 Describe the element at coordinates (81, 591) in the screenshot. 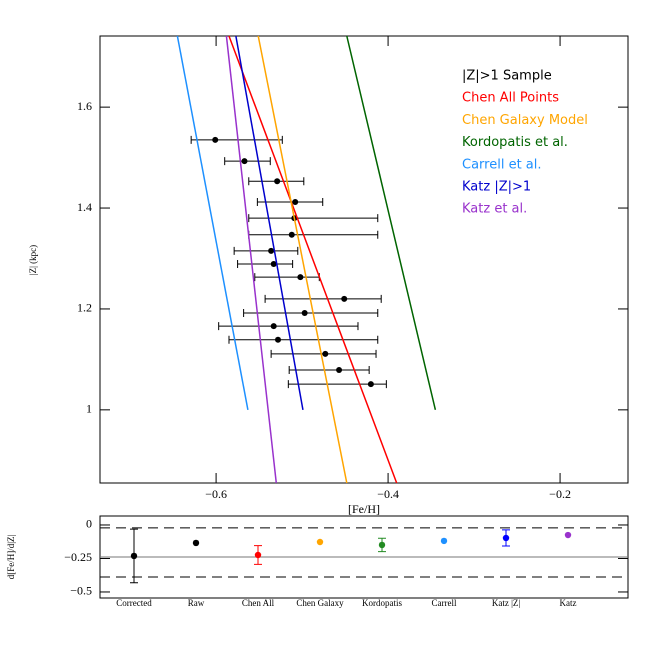

I see `y-tick-label: −0.5` at that location.